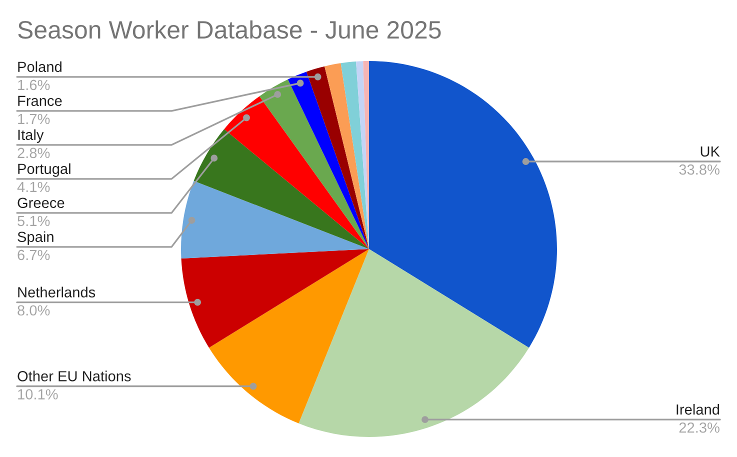 The image size is (737, 457). I want to click on slice-label: Portugal, so click(44, 170).